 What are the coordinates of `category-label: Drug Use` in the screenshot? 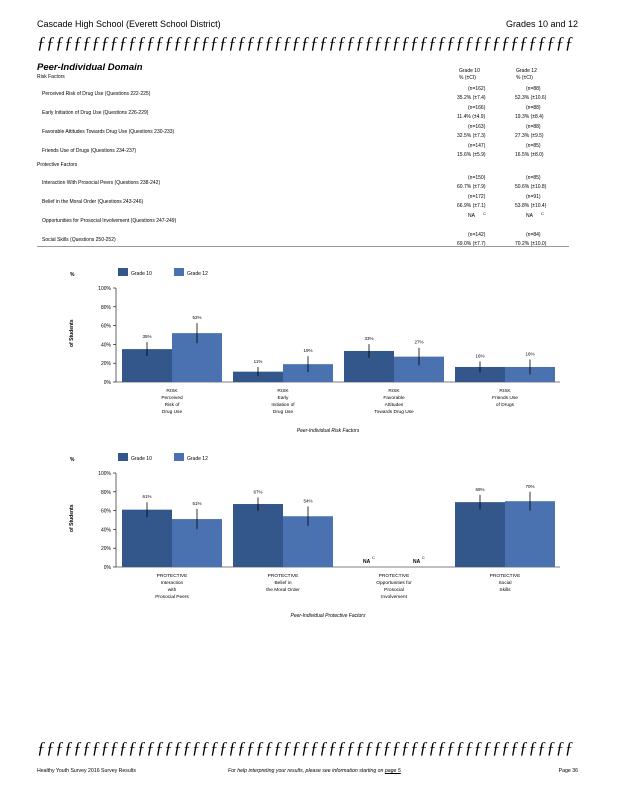 It's located at (172, 412).